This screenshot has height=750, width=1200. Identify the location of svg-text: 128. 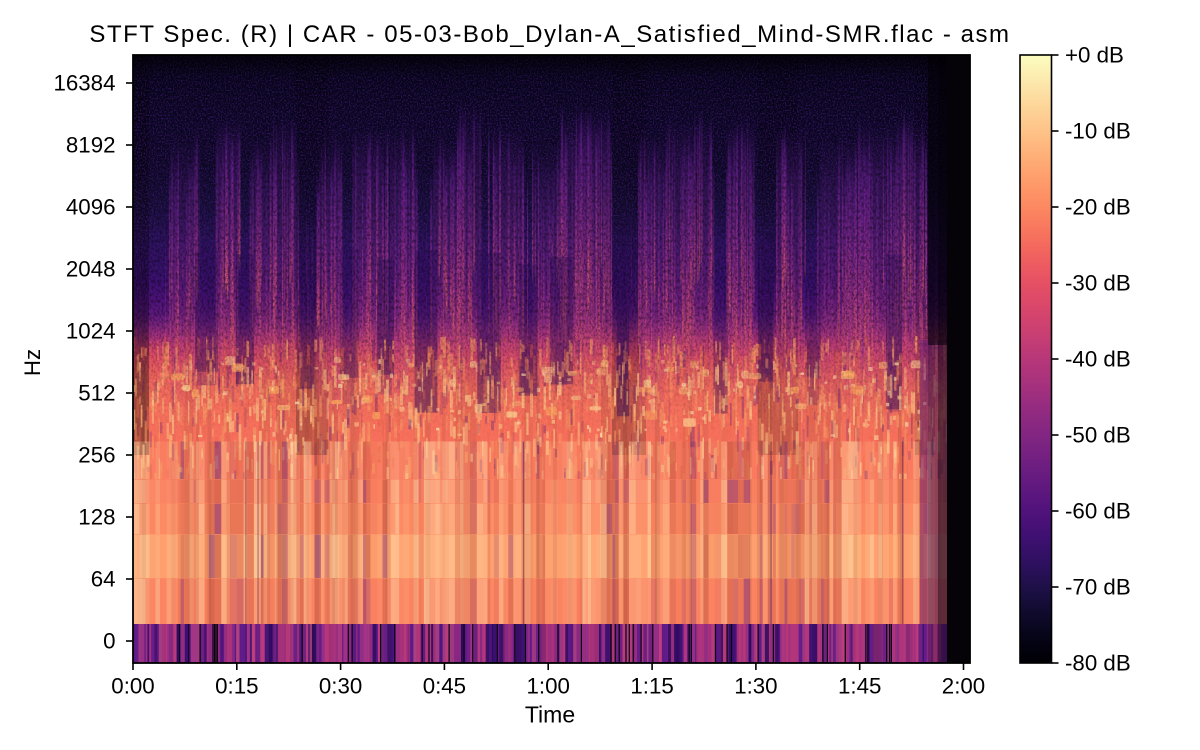
(96, 517).